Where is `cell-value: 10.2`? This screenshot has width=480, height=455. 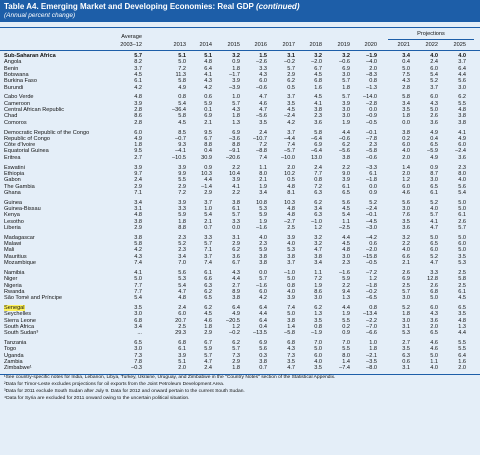
cell-value: 10.2 is located at coordinates (289, 173).